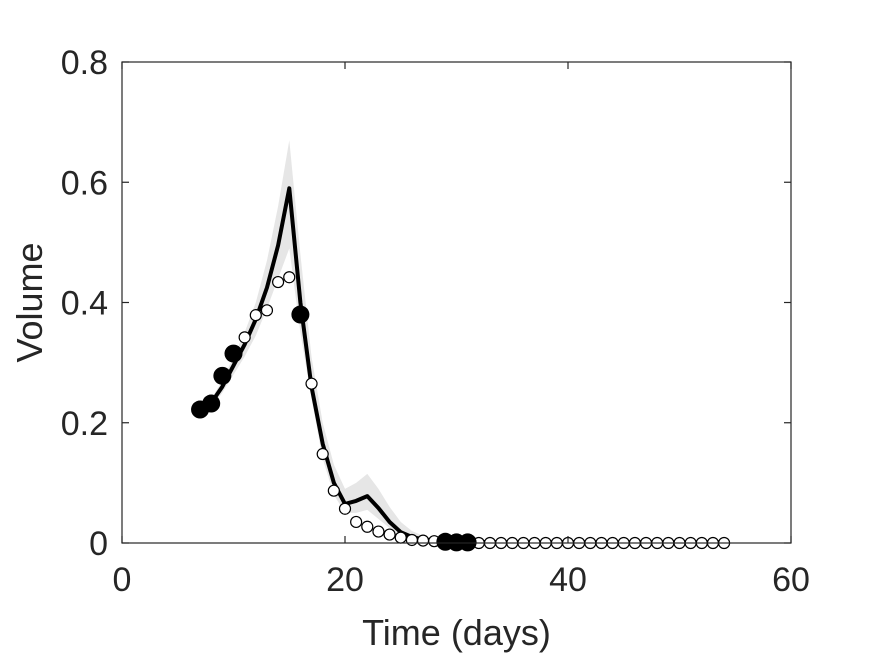 The image size is (875, 656). I want to click on y-tick-label: 0.8, so click(84, 63).